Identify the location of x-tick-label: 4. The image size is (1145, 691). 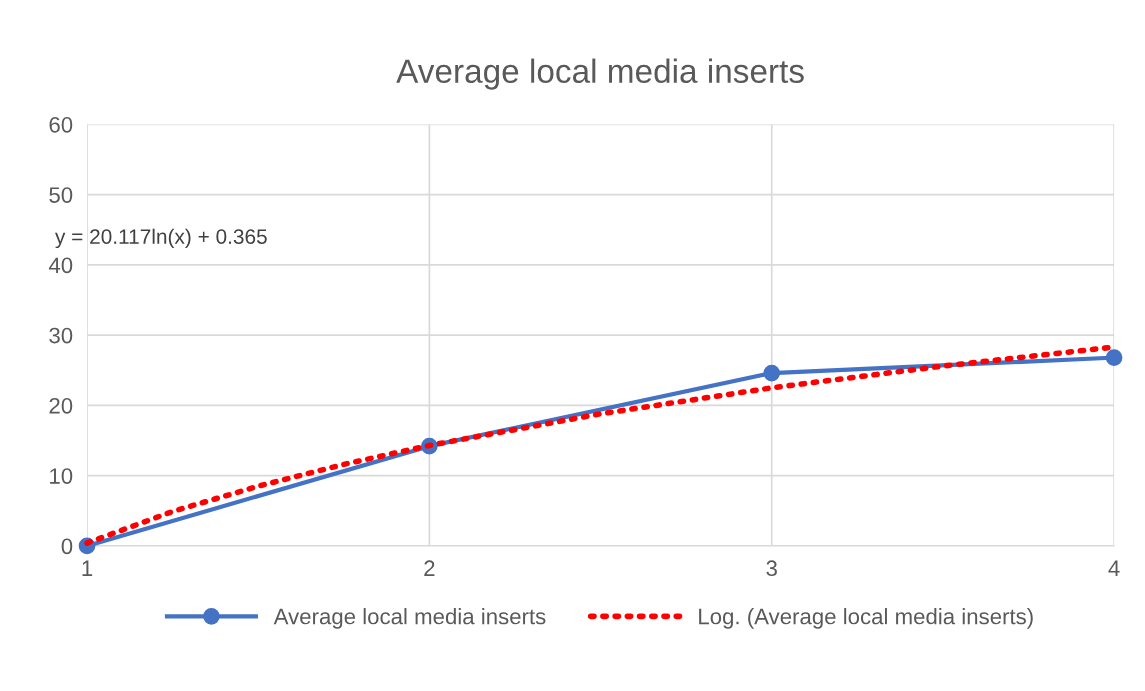
(1114, 568).